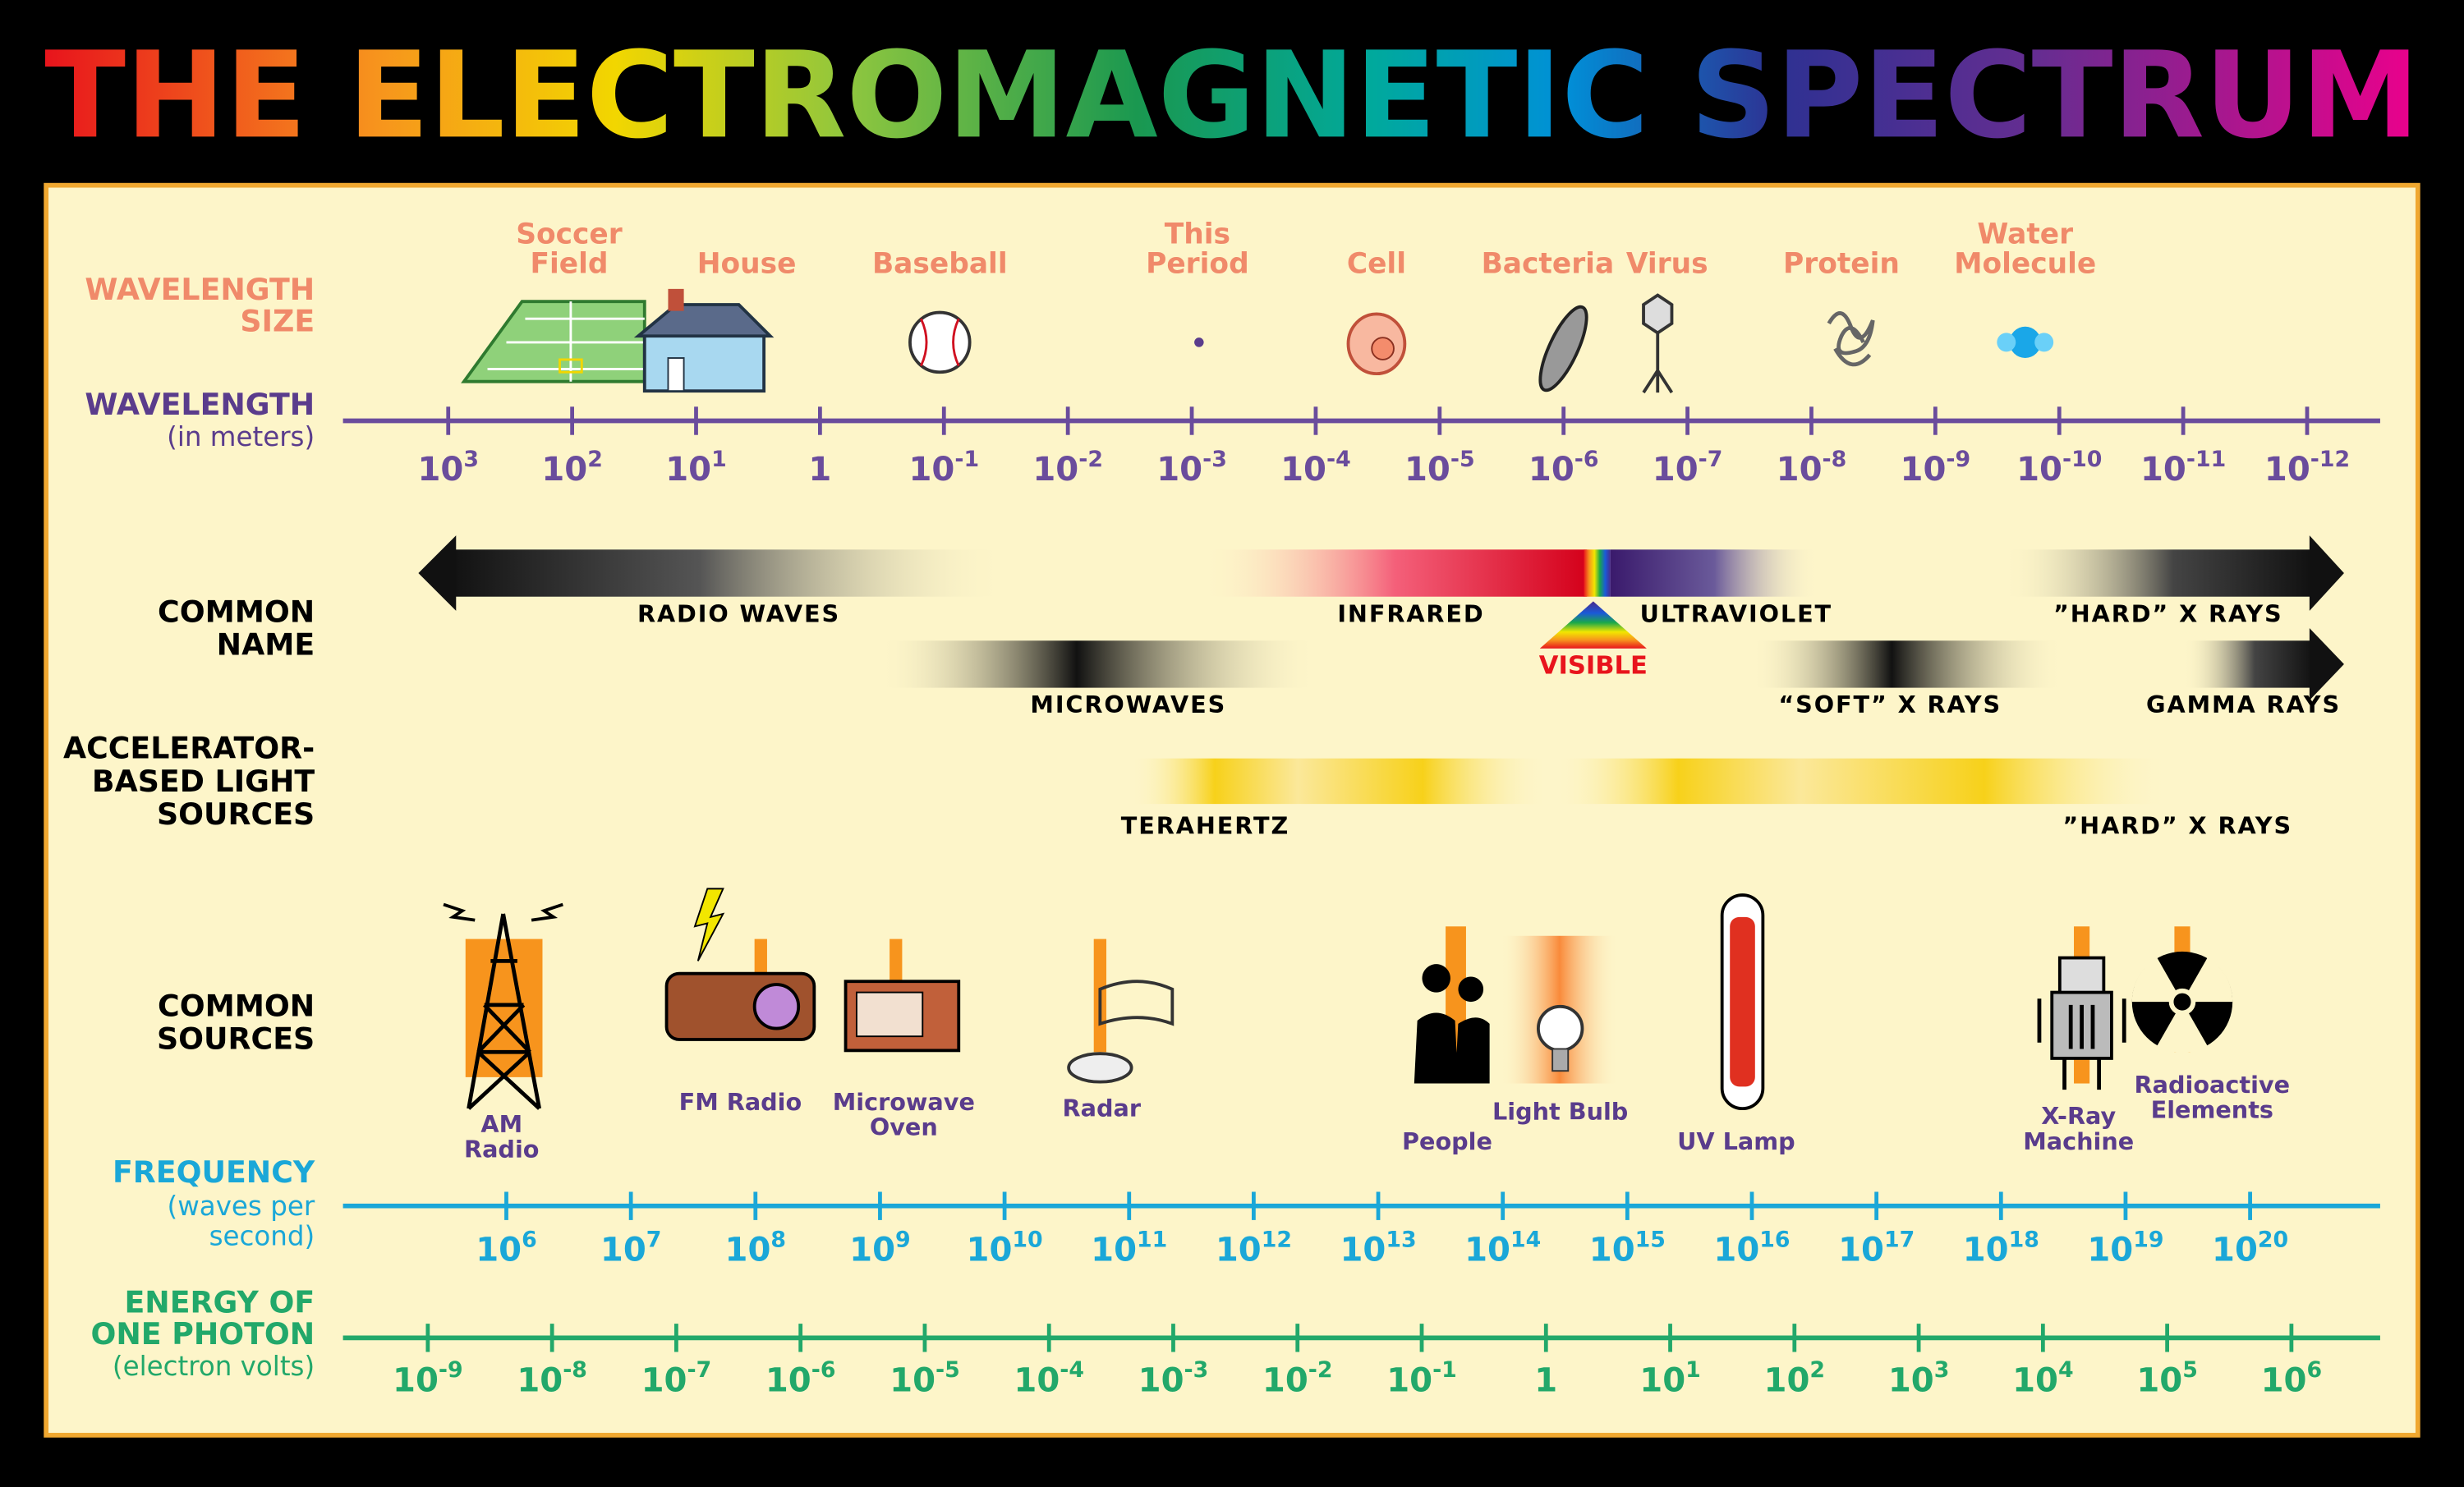 This screenshot has width=2464, height=1487. What do you see at coordinates (2157, 573) in the screenshot?
I see `hard-xray-band` at bounding box center [2157, 573].